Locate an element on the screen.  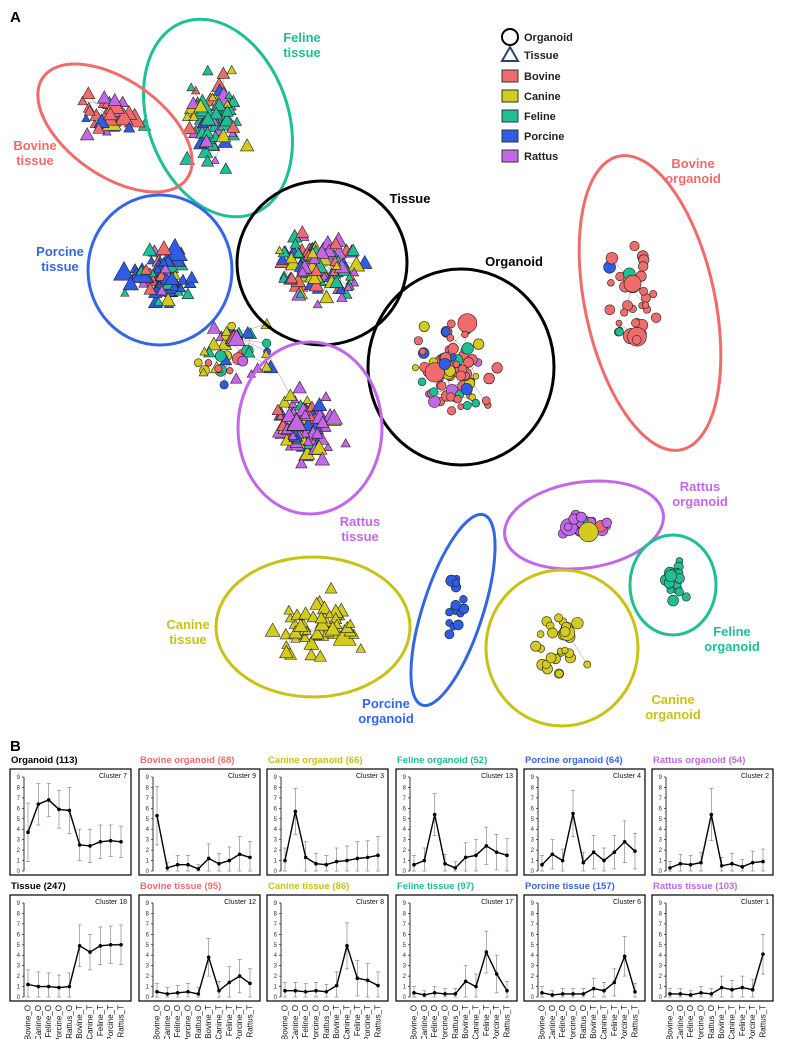
tissue-label: Tissue is located at coordinates (410, 198).